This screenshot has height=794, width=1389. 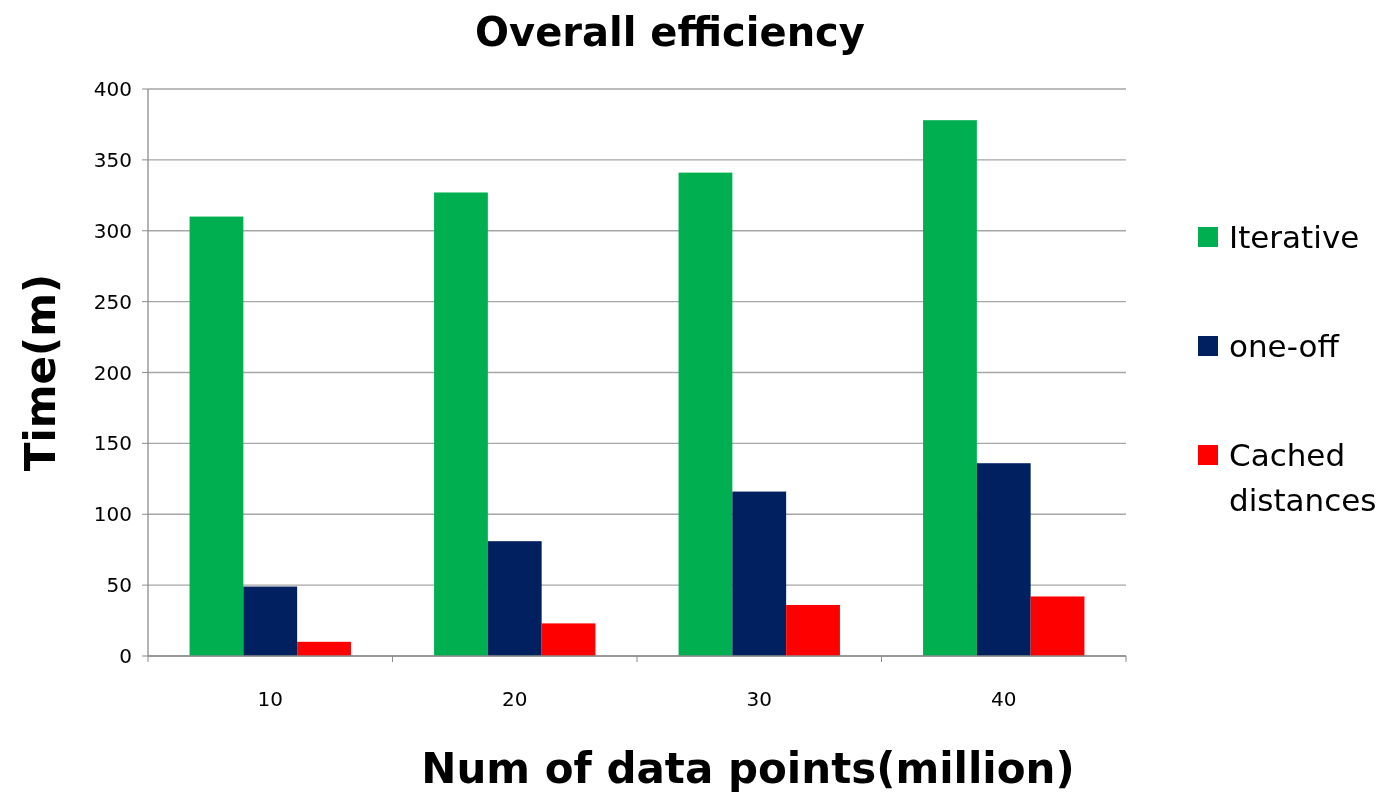 I want to click on legend-label: Iterative, so click(x=1294, y=236).